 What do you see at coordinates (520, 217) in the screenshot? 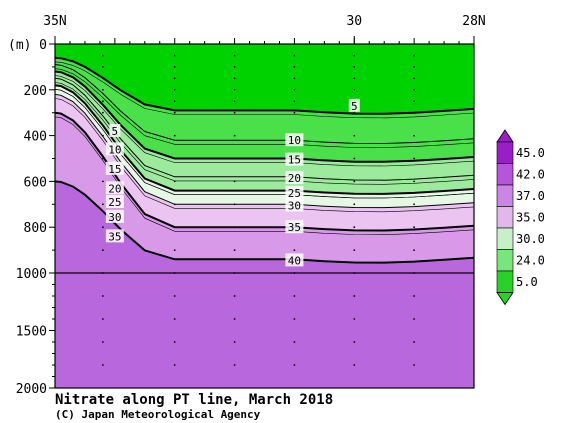
I see `colorbar: 45.0 42.0 37.0 35.0 30.0 24.0 5.0` at bounding box center [520, 217].